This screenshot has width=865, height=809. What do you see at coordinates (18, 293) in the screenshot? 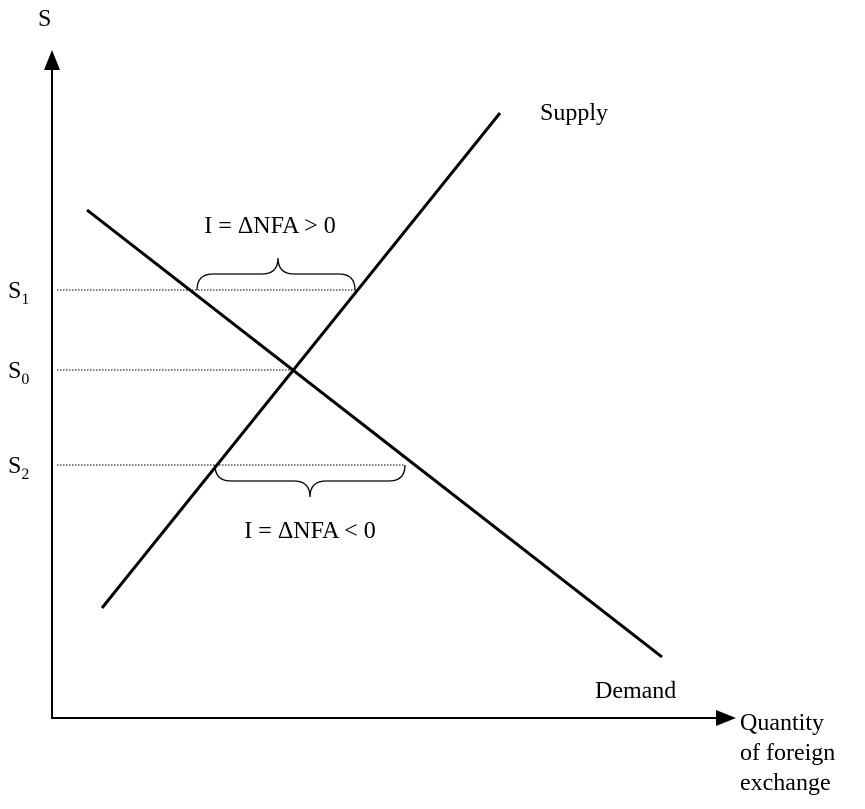
I see `level-label: S1` at bounding box center [18, 293].